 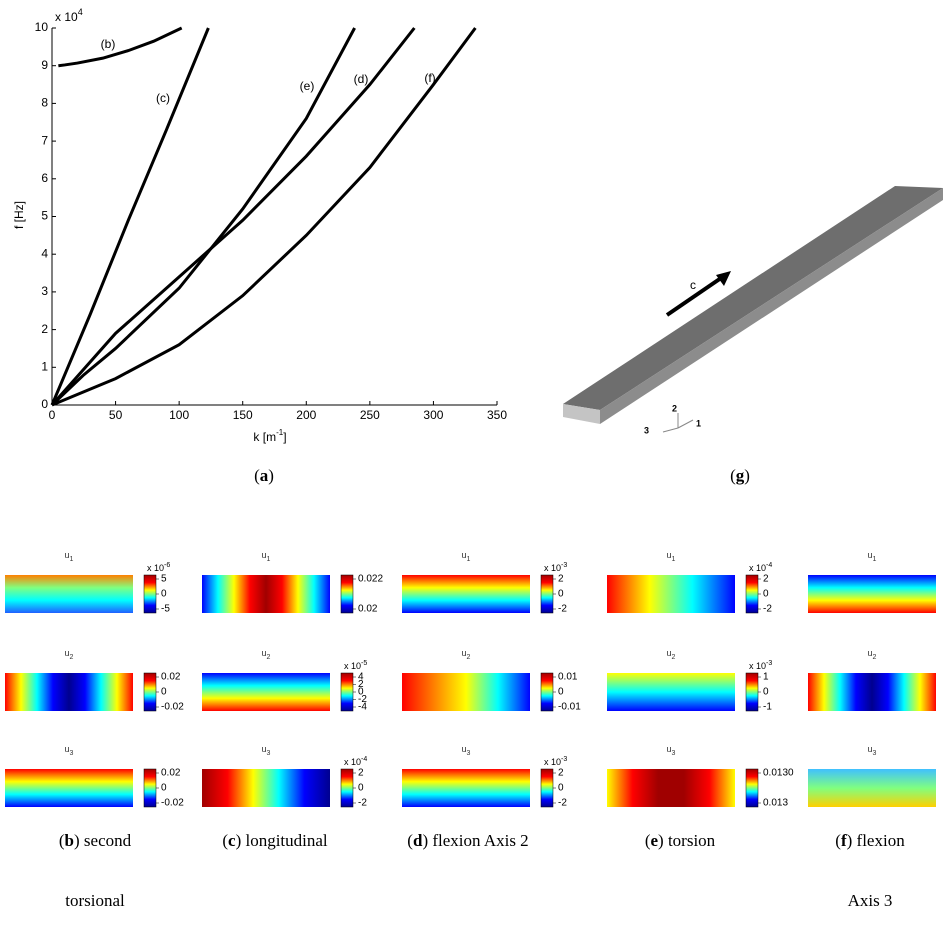 What do you see at coordinates (370, 579) in the screenshot?
I see `colorbar-label: 0.022` at bounding box center [370, 579].